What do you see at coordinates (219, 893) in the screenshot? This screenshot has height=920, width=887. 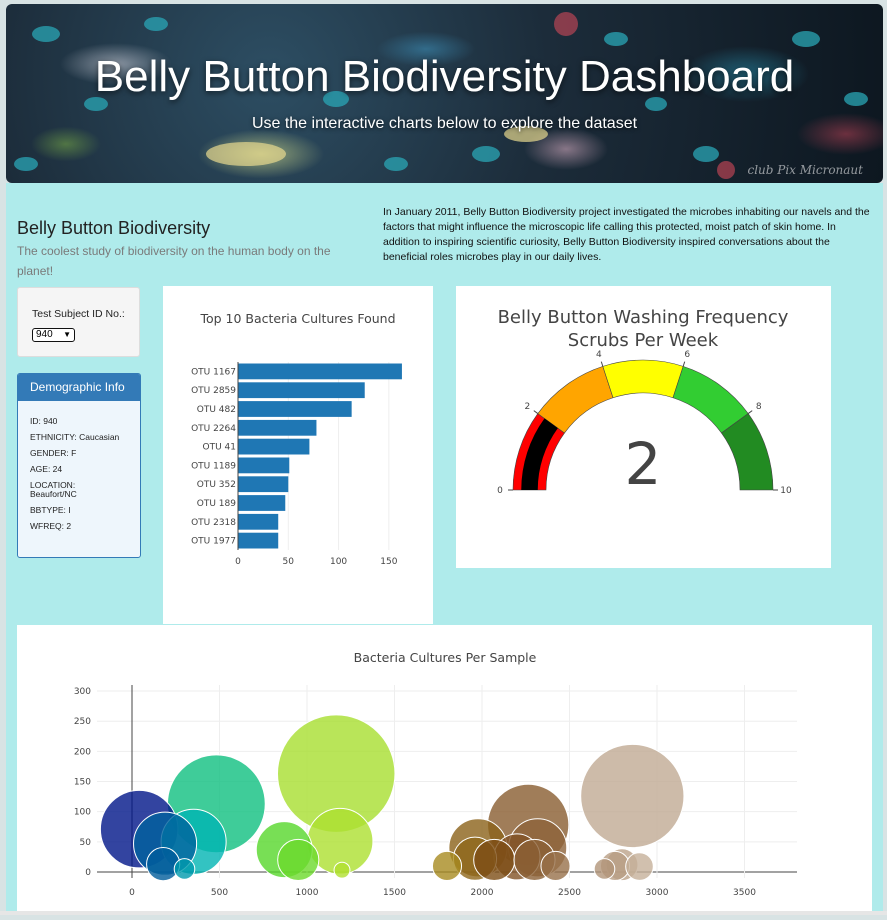 I see `bubble-x-tick-label: 500` at bounding box center [219, 893].